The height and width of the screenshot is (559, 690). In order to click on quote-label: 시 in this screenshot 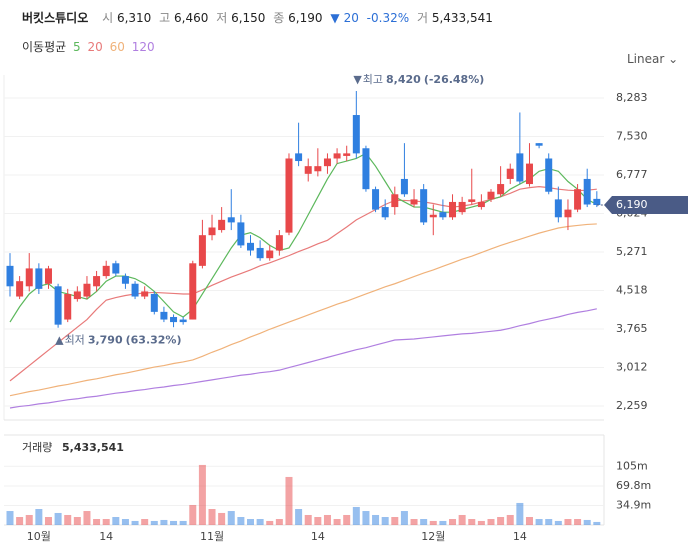, I will do `click(108, 18)`.